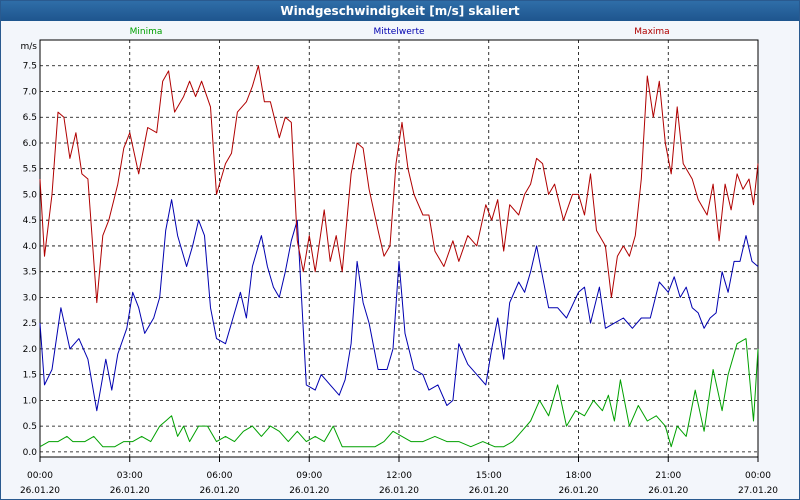 This screenshot has height=500, width=800. Describe the element at coordinates (758, 491) in the screenshot. I see `x-tick-date-label: 27.01.20` at that location.